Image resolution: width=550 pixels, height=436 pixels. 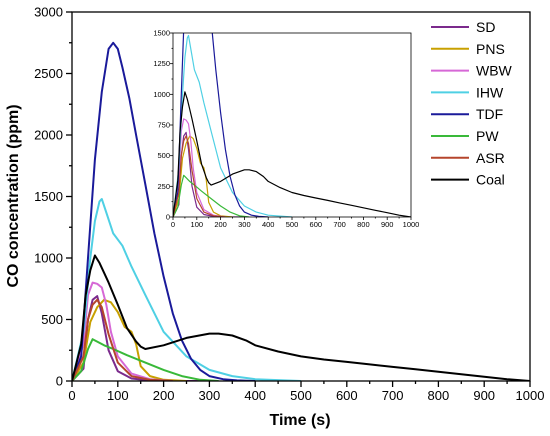 What do you see at coordinates (316, 224) in the screenshot?
I see `inset-x-tick-label: 600` at bounding box center [316, 224].